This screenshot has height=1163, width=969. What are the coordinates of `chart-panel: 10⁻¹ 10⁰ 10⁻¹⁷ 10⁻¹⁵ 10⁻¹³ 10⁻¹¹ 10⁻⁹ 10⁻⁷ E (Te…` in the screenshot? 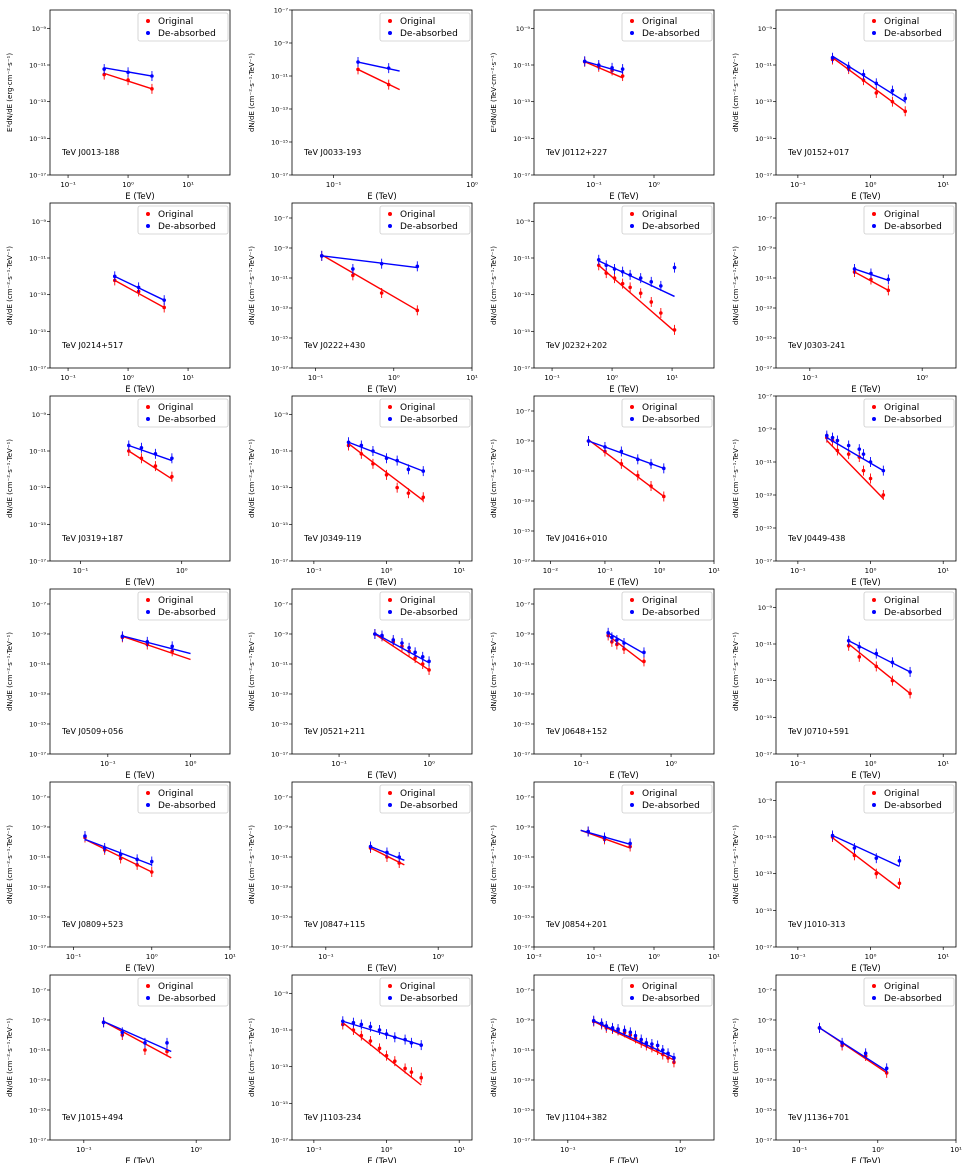 It's located at (118, 1068).